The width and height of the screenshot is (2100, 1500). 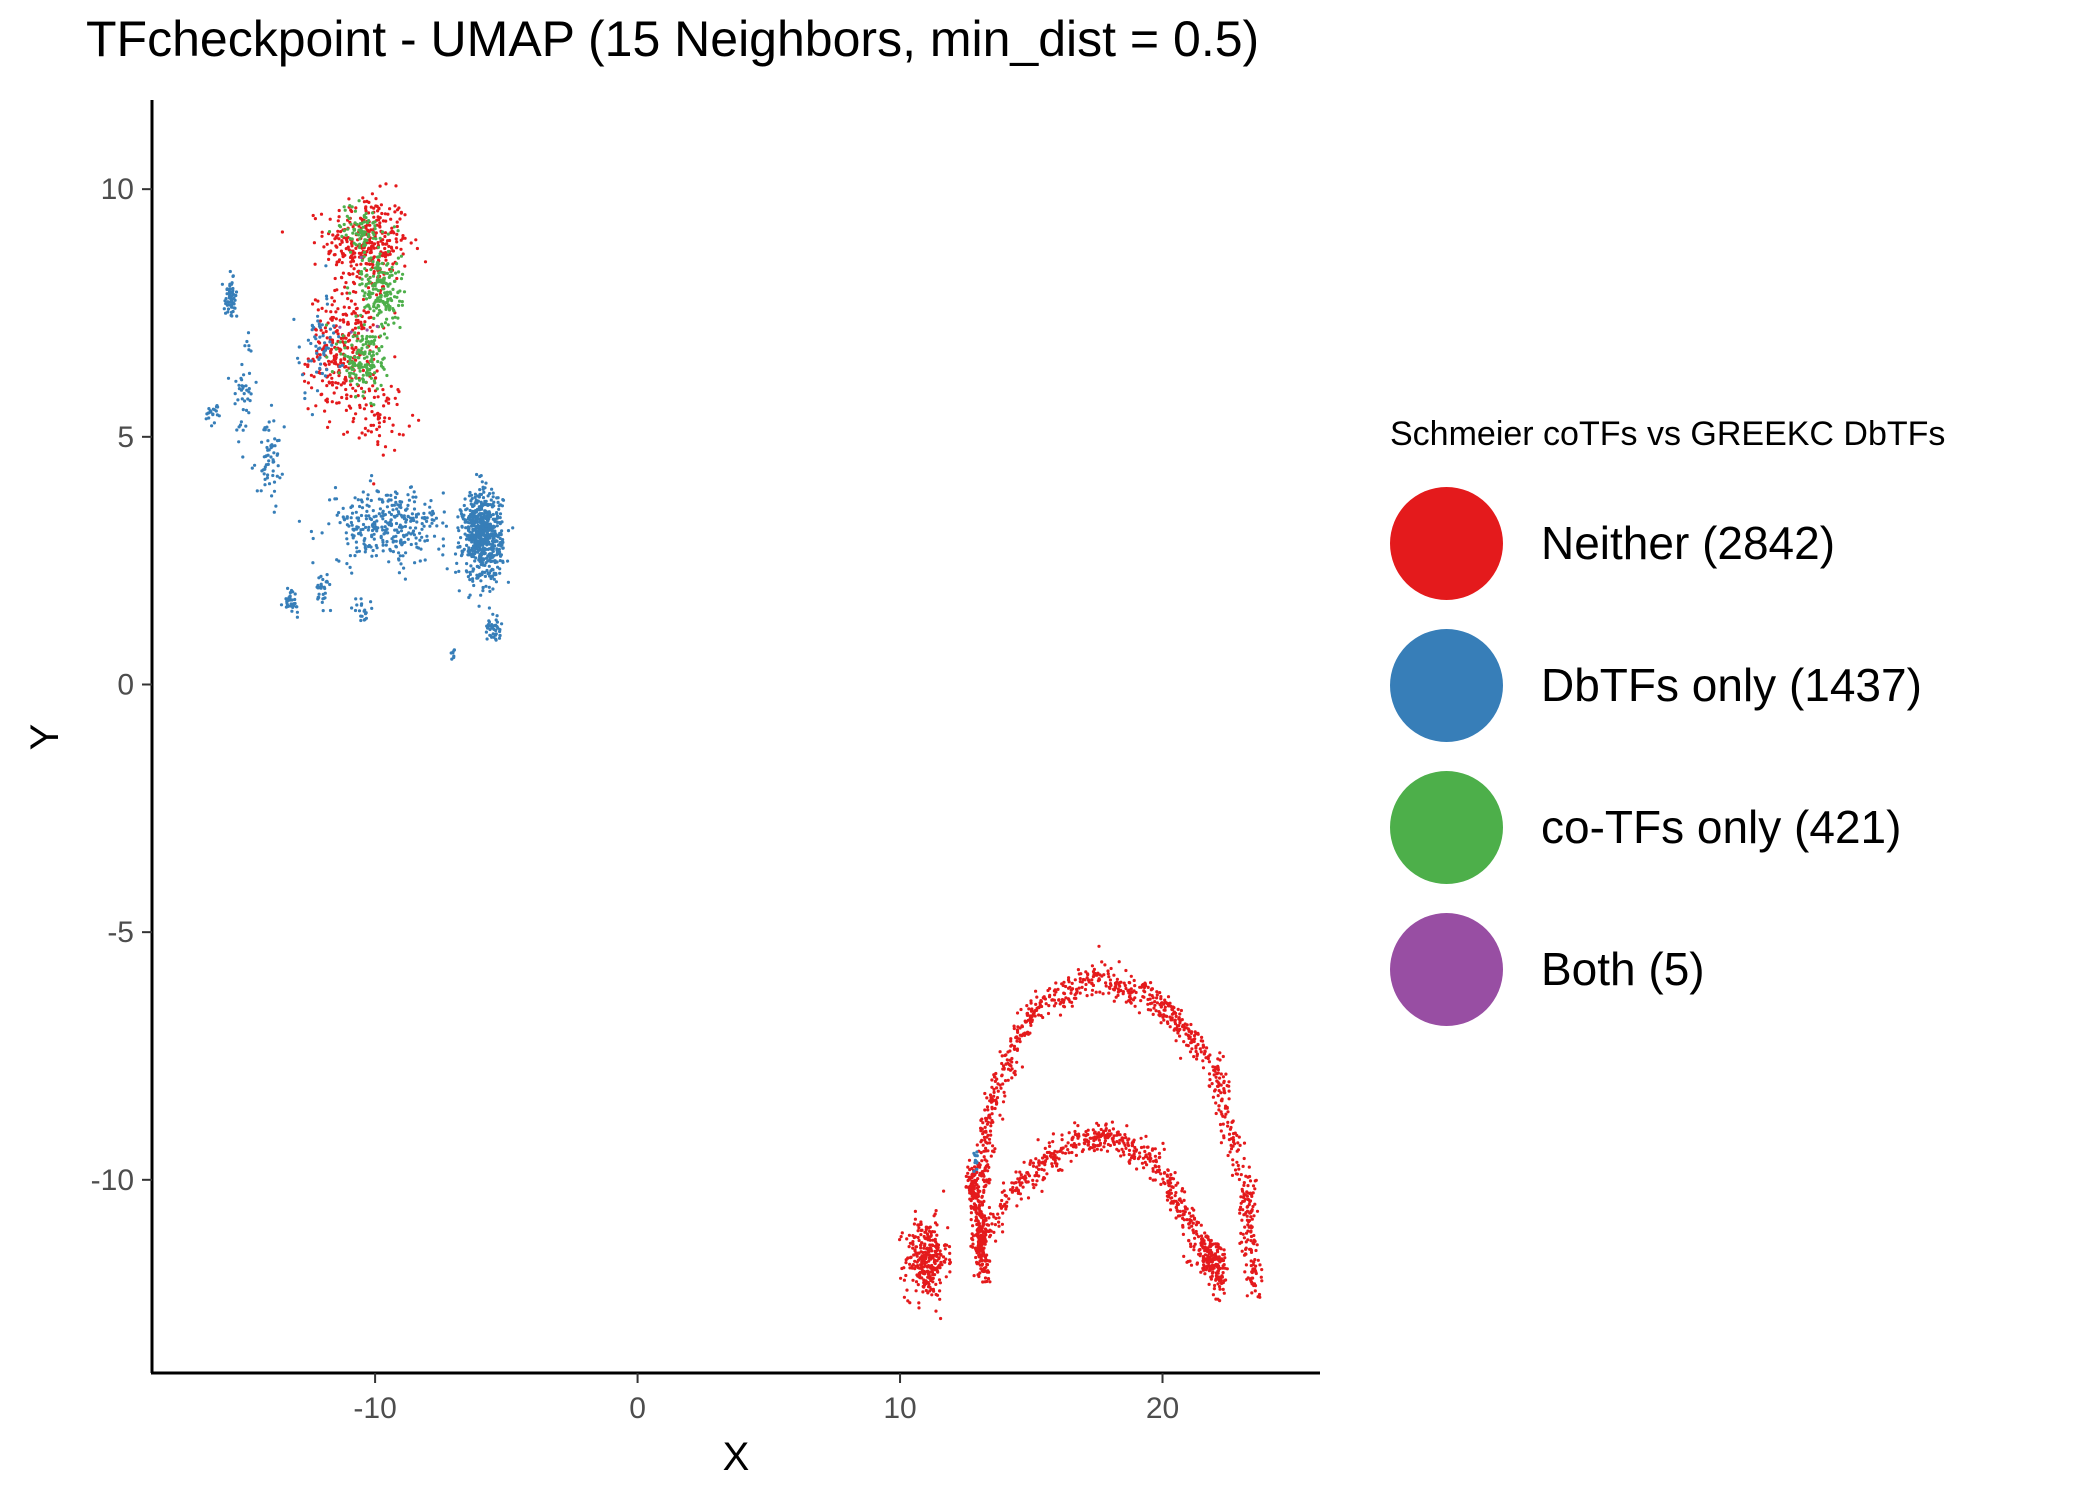 What do you see at coordinates (1667, 543) in the screenshot?
I see `legend-item-neither: Neither (2842)` at bounding box center [1667, 543].